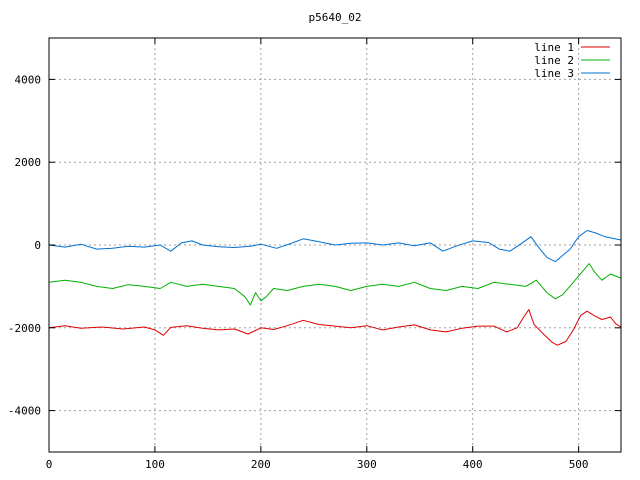 The image size is (640, 480). Describe the element at coordinates (155, 464) in the screenshot. I see `x-tick-label: 100` at that location.